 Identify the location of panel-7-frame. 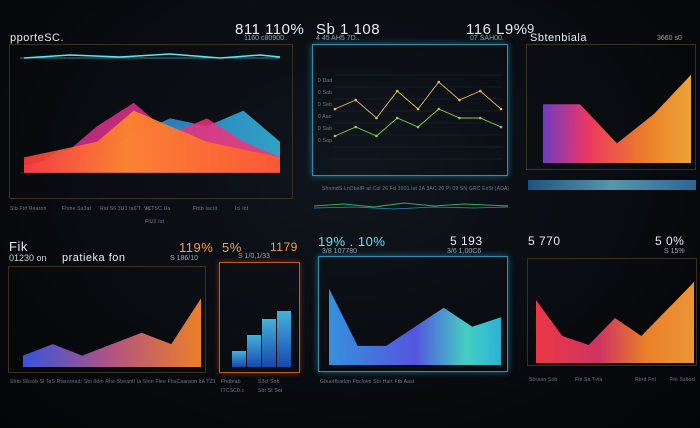
(612, 312).